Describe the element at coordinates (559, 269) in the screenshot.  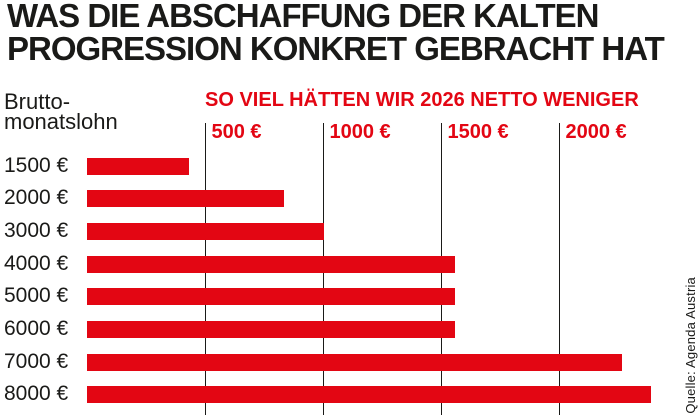
I see `x-gridline` at that location.